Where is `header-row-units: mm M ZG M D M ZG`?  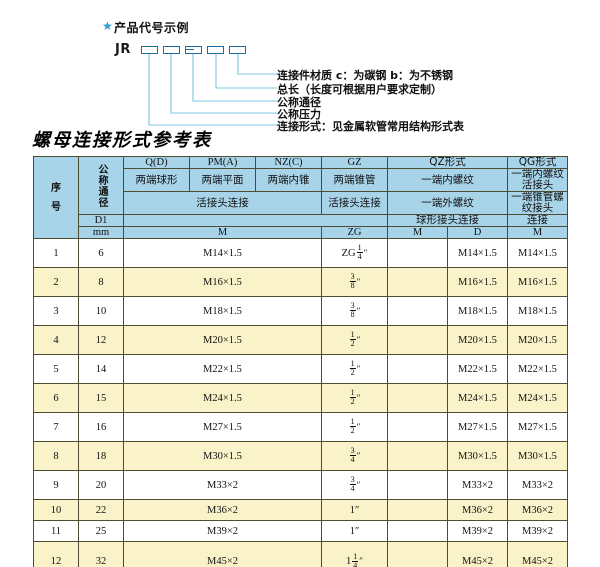 header-row-units: mm M ZG M D M ZG is located at coordinates (301, 233).